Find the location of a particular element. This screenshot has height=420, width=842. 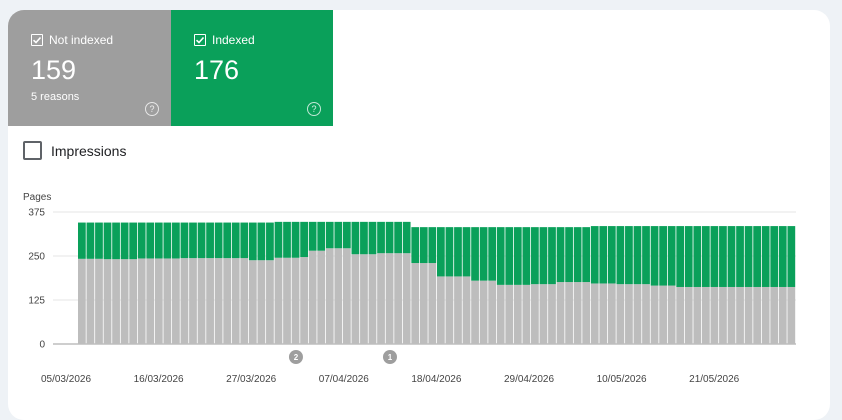

impressions-toggle: Impressions is located at coordinates (74, 150).